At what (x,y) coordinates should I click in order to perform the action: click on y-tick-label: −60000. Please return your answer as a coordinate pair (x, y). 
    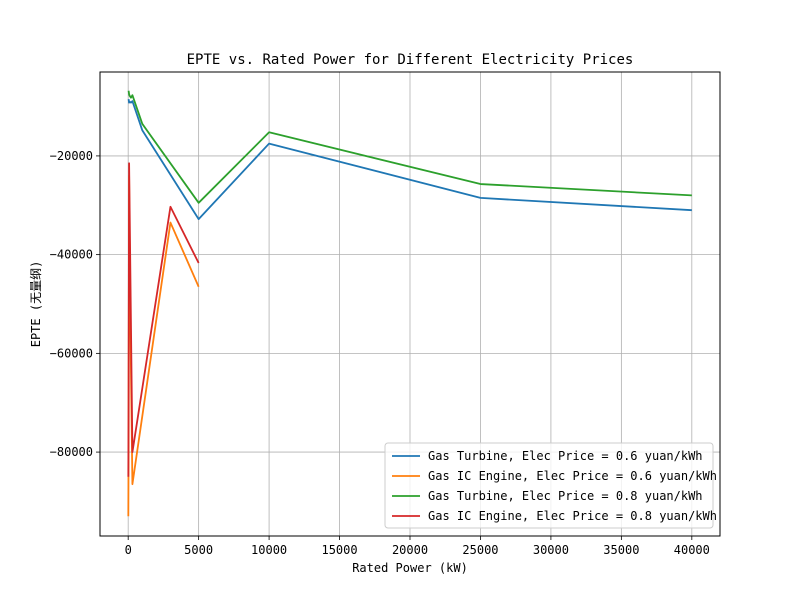
    Looking at the image, I should click on (71, 353).